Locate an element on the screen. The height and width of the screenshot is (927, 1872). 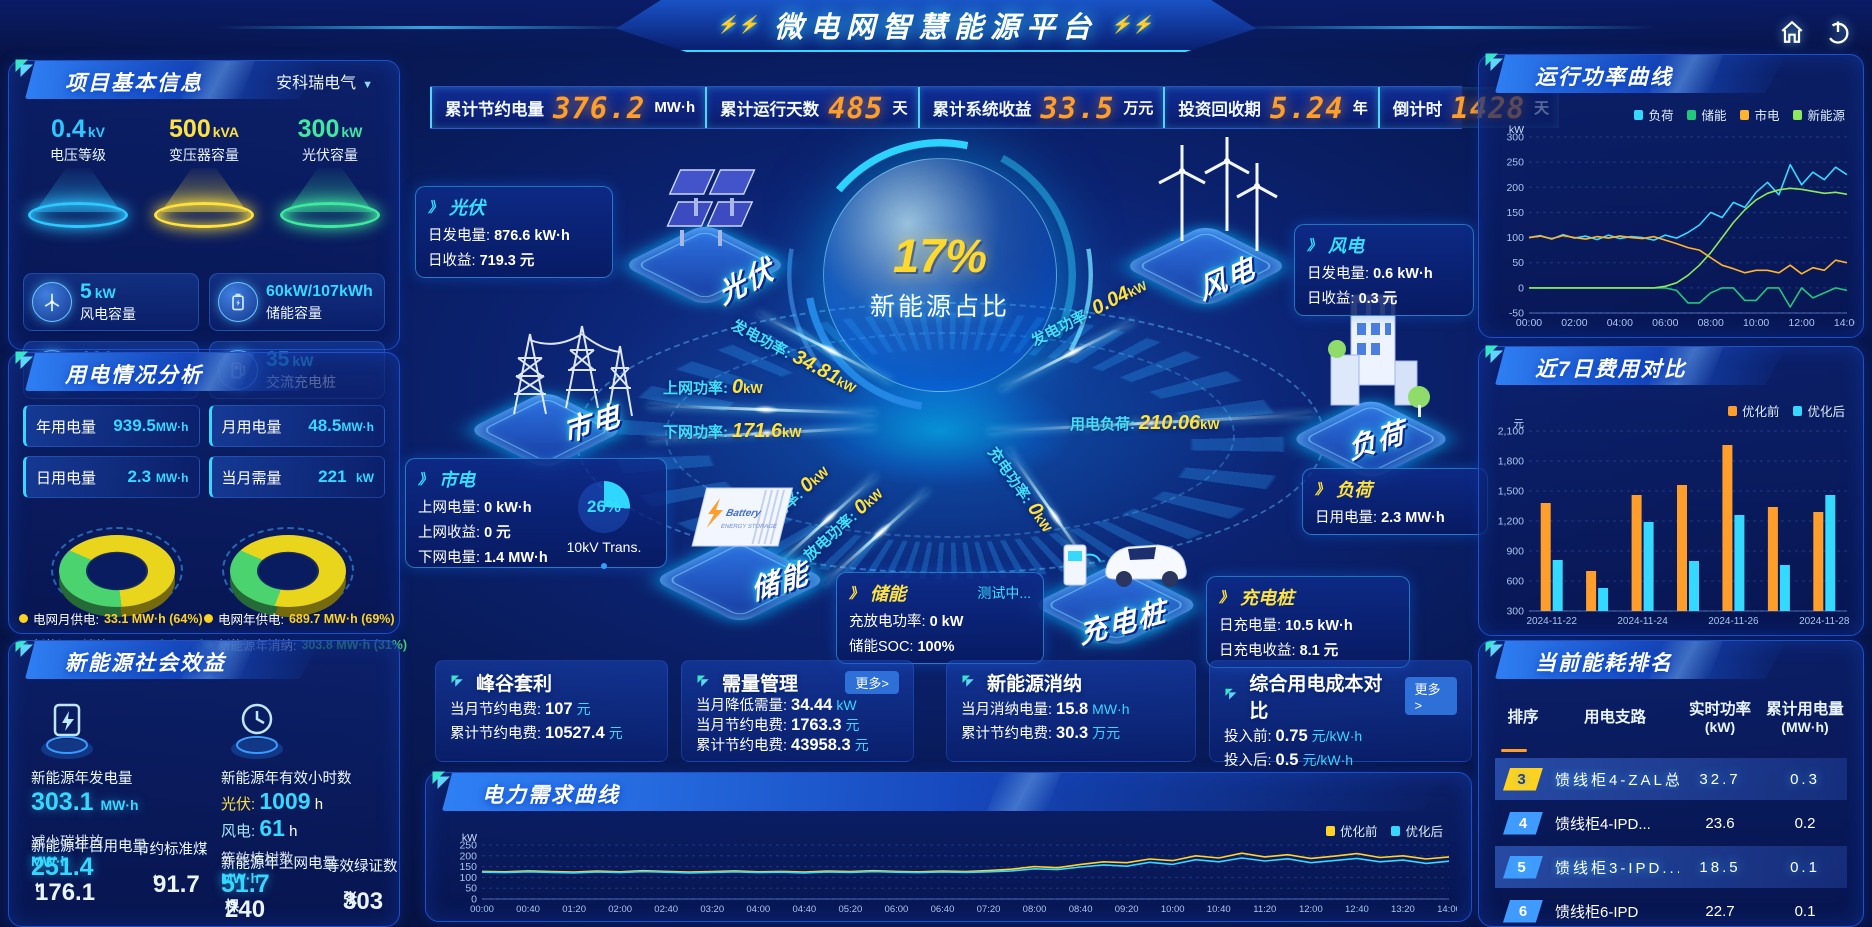
table-row: 6 馈线柜6-IPD 22.7 0.1 is located at coordinates (1671, 908).